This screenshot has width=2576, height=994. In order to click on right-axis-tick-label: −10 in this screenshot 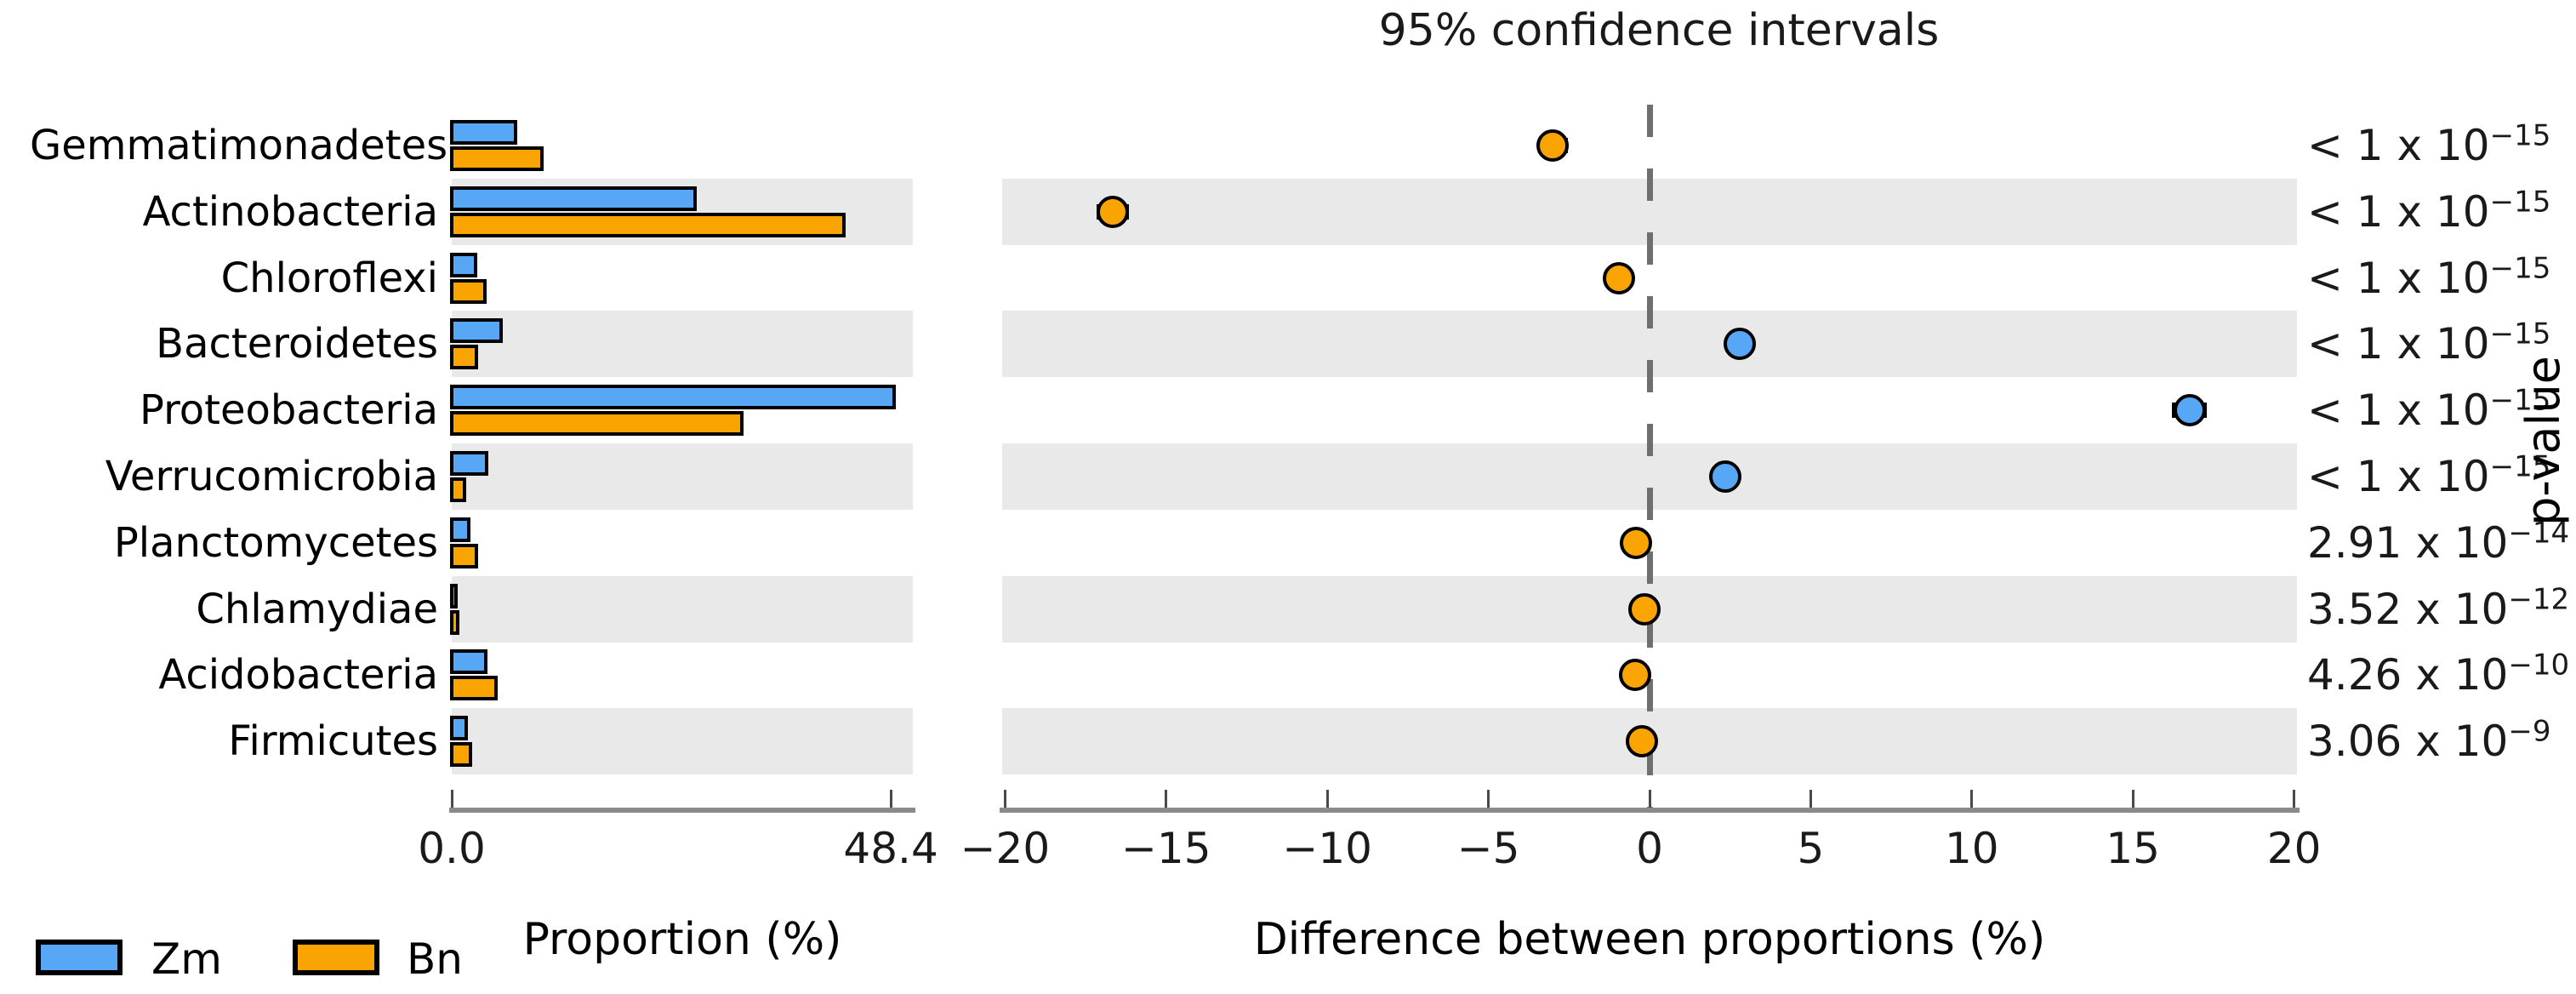, I will do `click(1327, 848)`.